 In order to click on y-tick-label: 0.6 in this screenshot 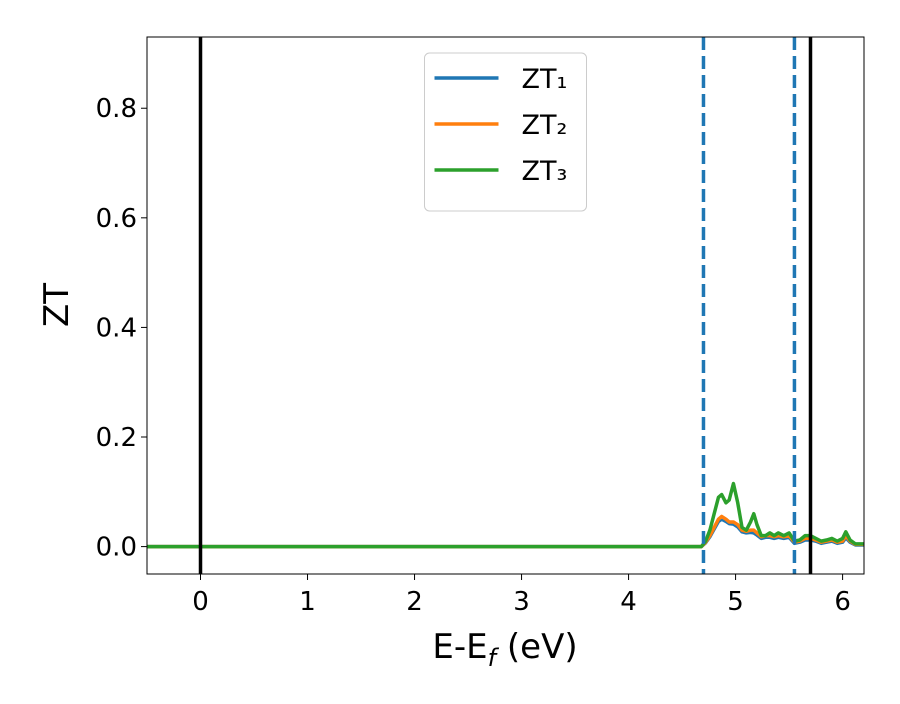, I will do `click(116, 219)`.